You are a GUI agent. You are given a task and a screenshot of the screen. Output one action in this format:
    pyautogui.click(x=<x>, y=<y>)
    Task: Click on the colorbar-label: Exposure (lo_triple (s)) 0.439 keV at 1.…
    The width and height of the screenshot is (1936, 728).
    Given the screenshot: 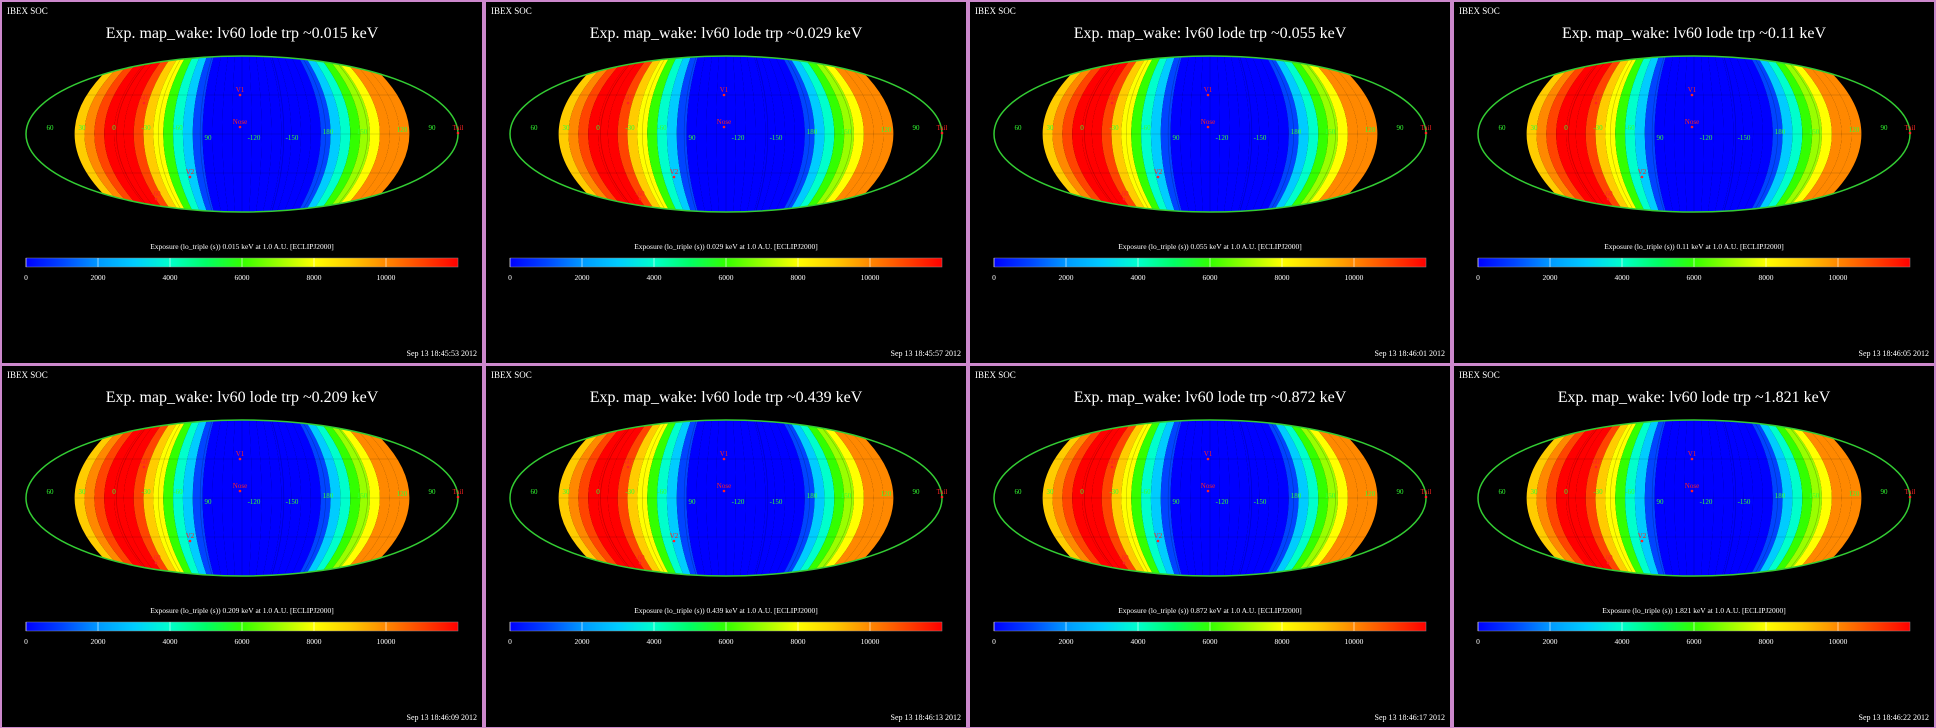 What is the action you would take?
    pyautogui.click(x=726, y=610)
    